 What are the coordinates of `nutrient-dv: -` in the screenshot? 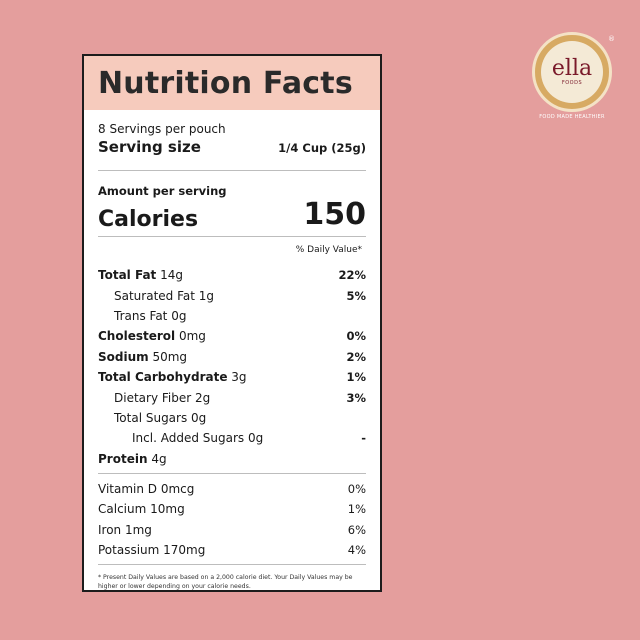 It's located at (363, 438).